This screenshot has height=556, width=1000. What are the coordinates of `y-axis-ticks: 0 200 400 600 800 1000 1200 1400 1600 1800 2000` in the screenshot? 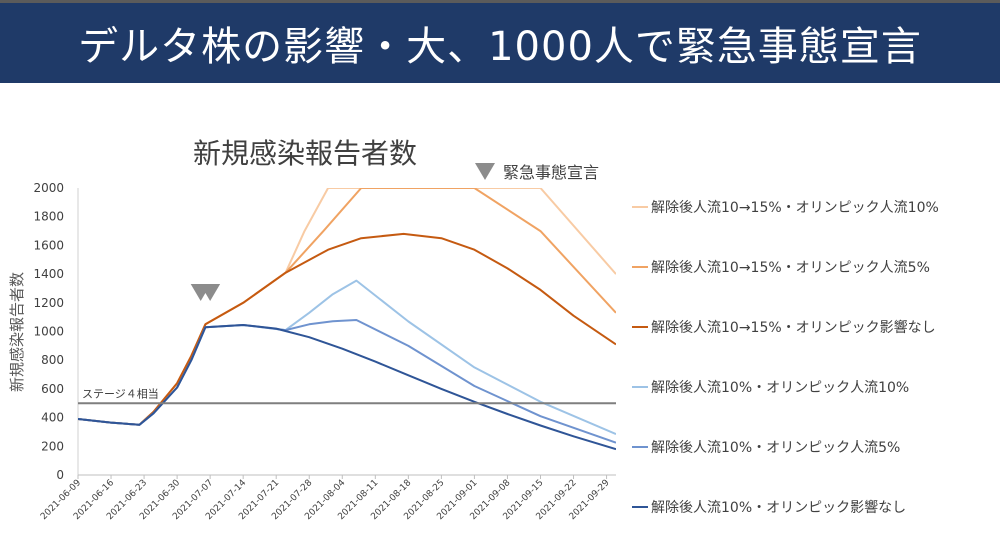 It's located at (48, 331).